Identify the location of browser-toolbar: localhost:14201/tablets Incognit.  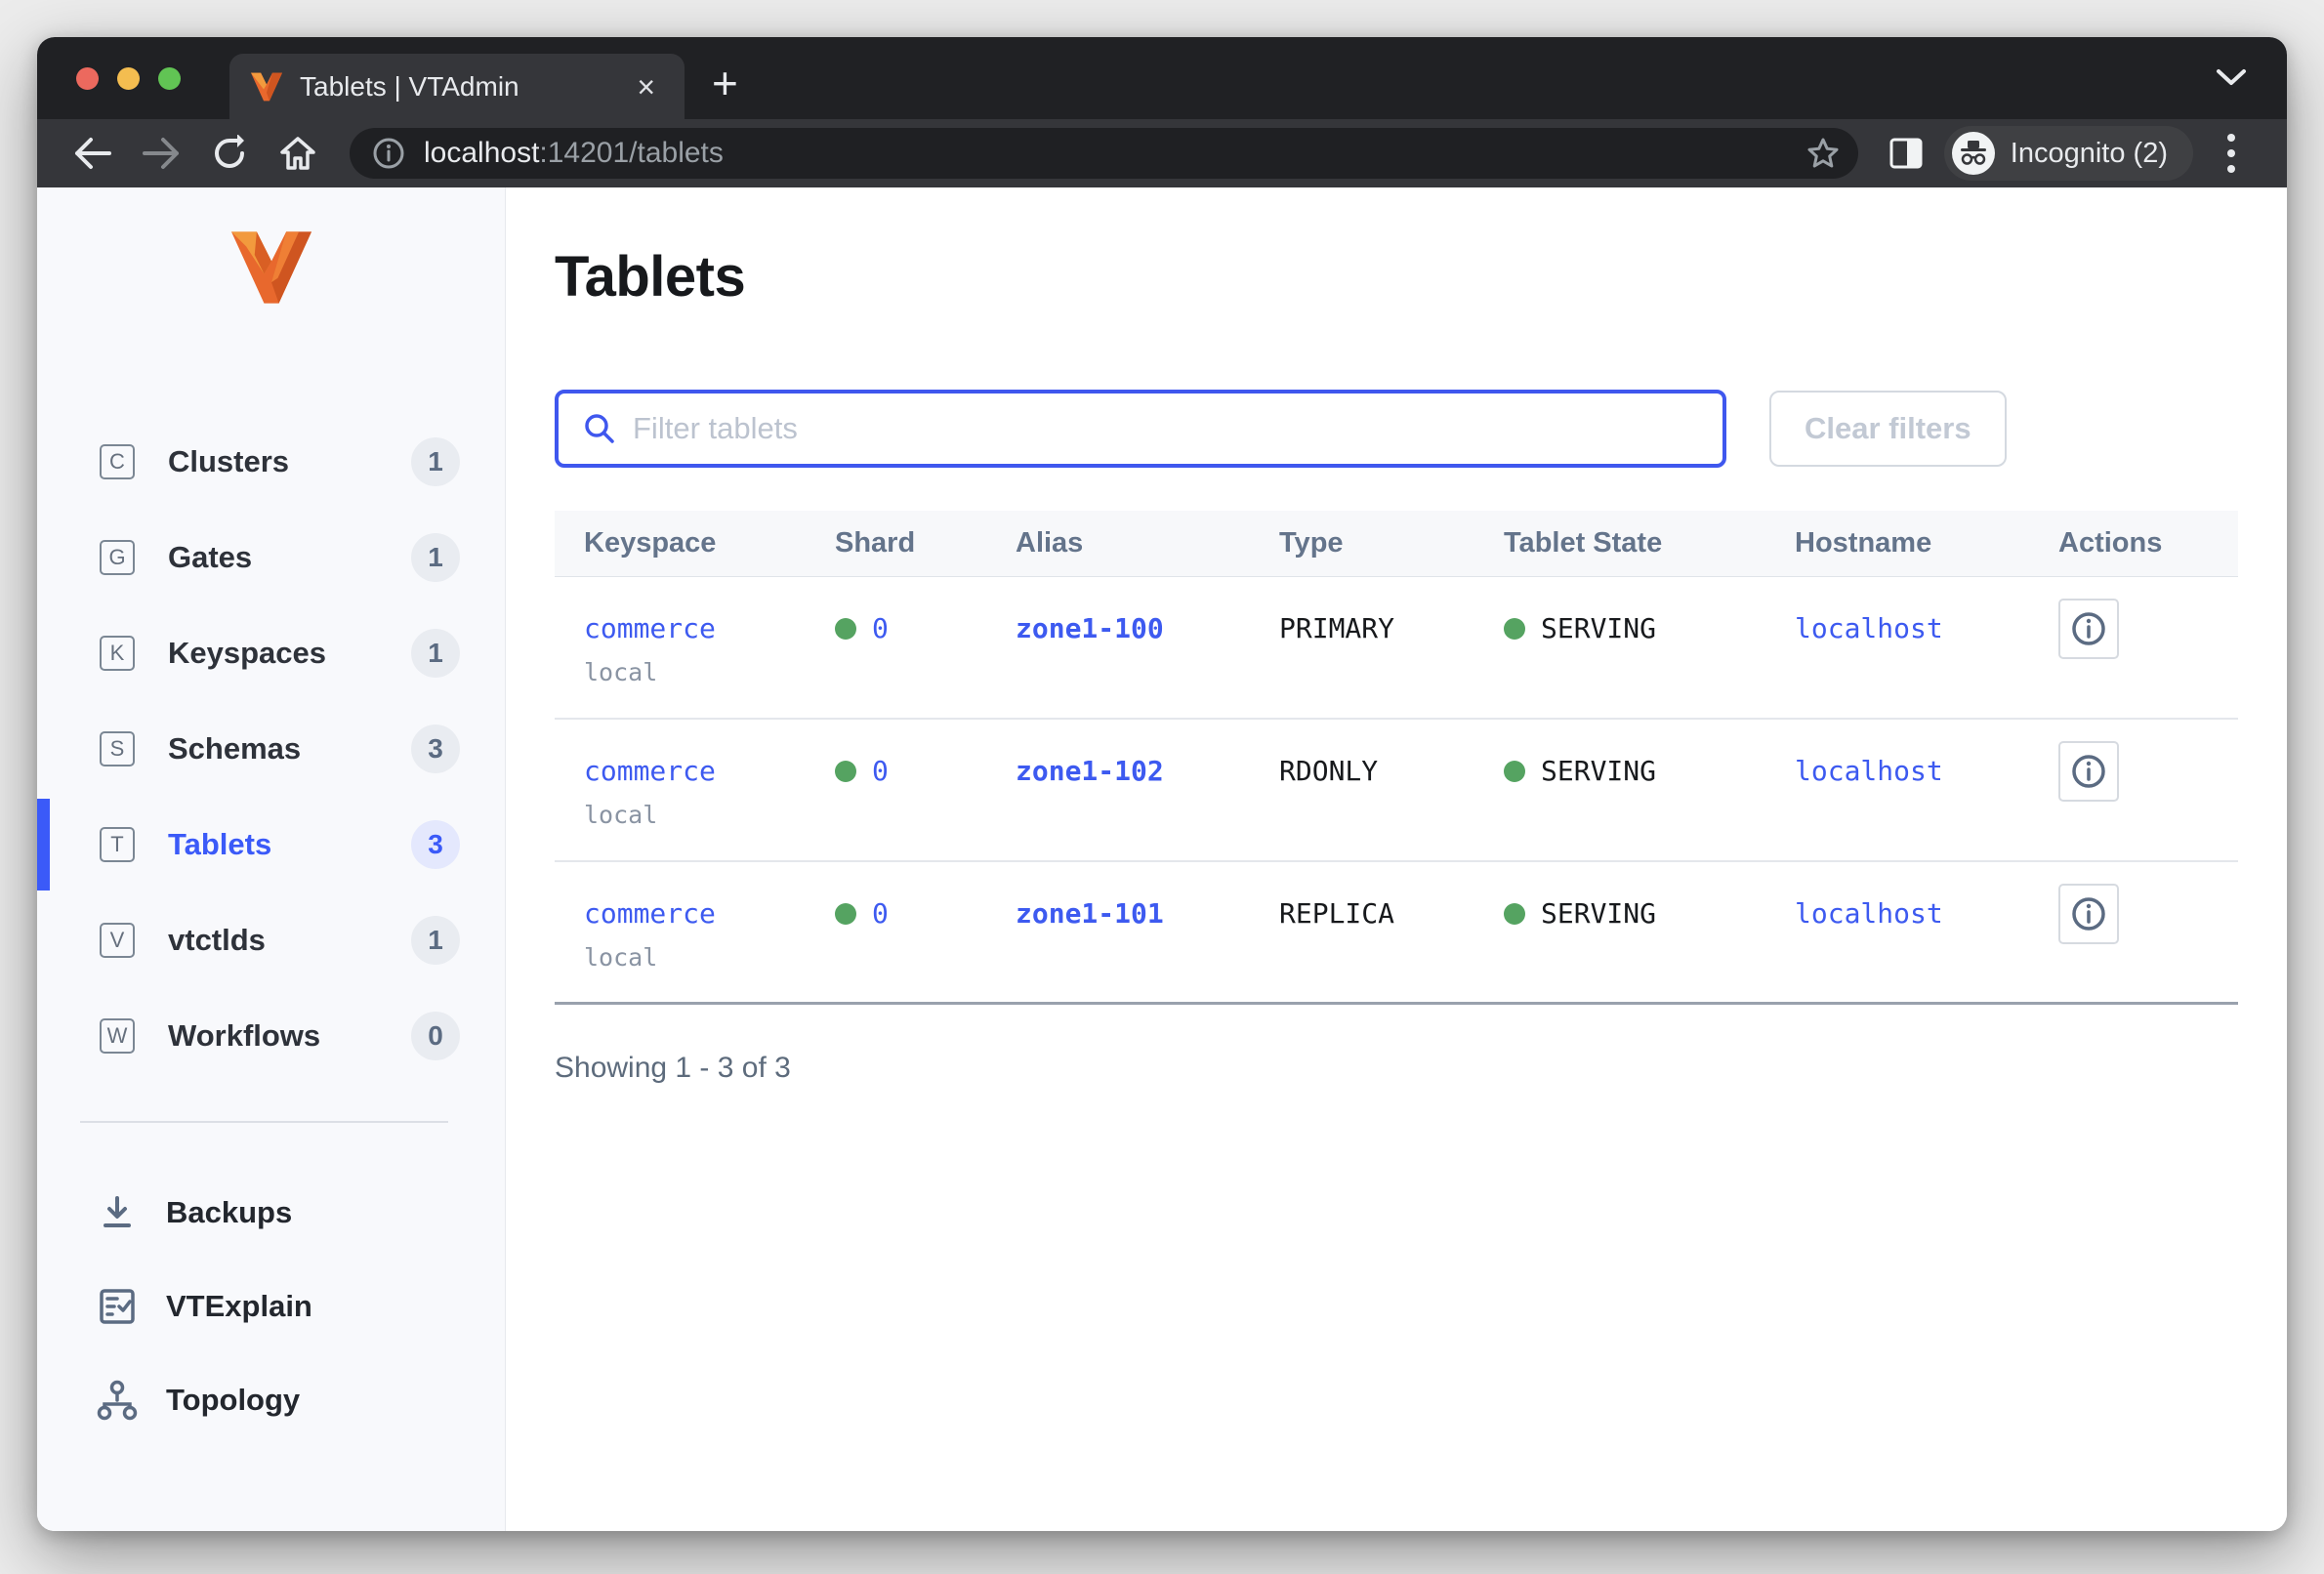
(1162, 153).